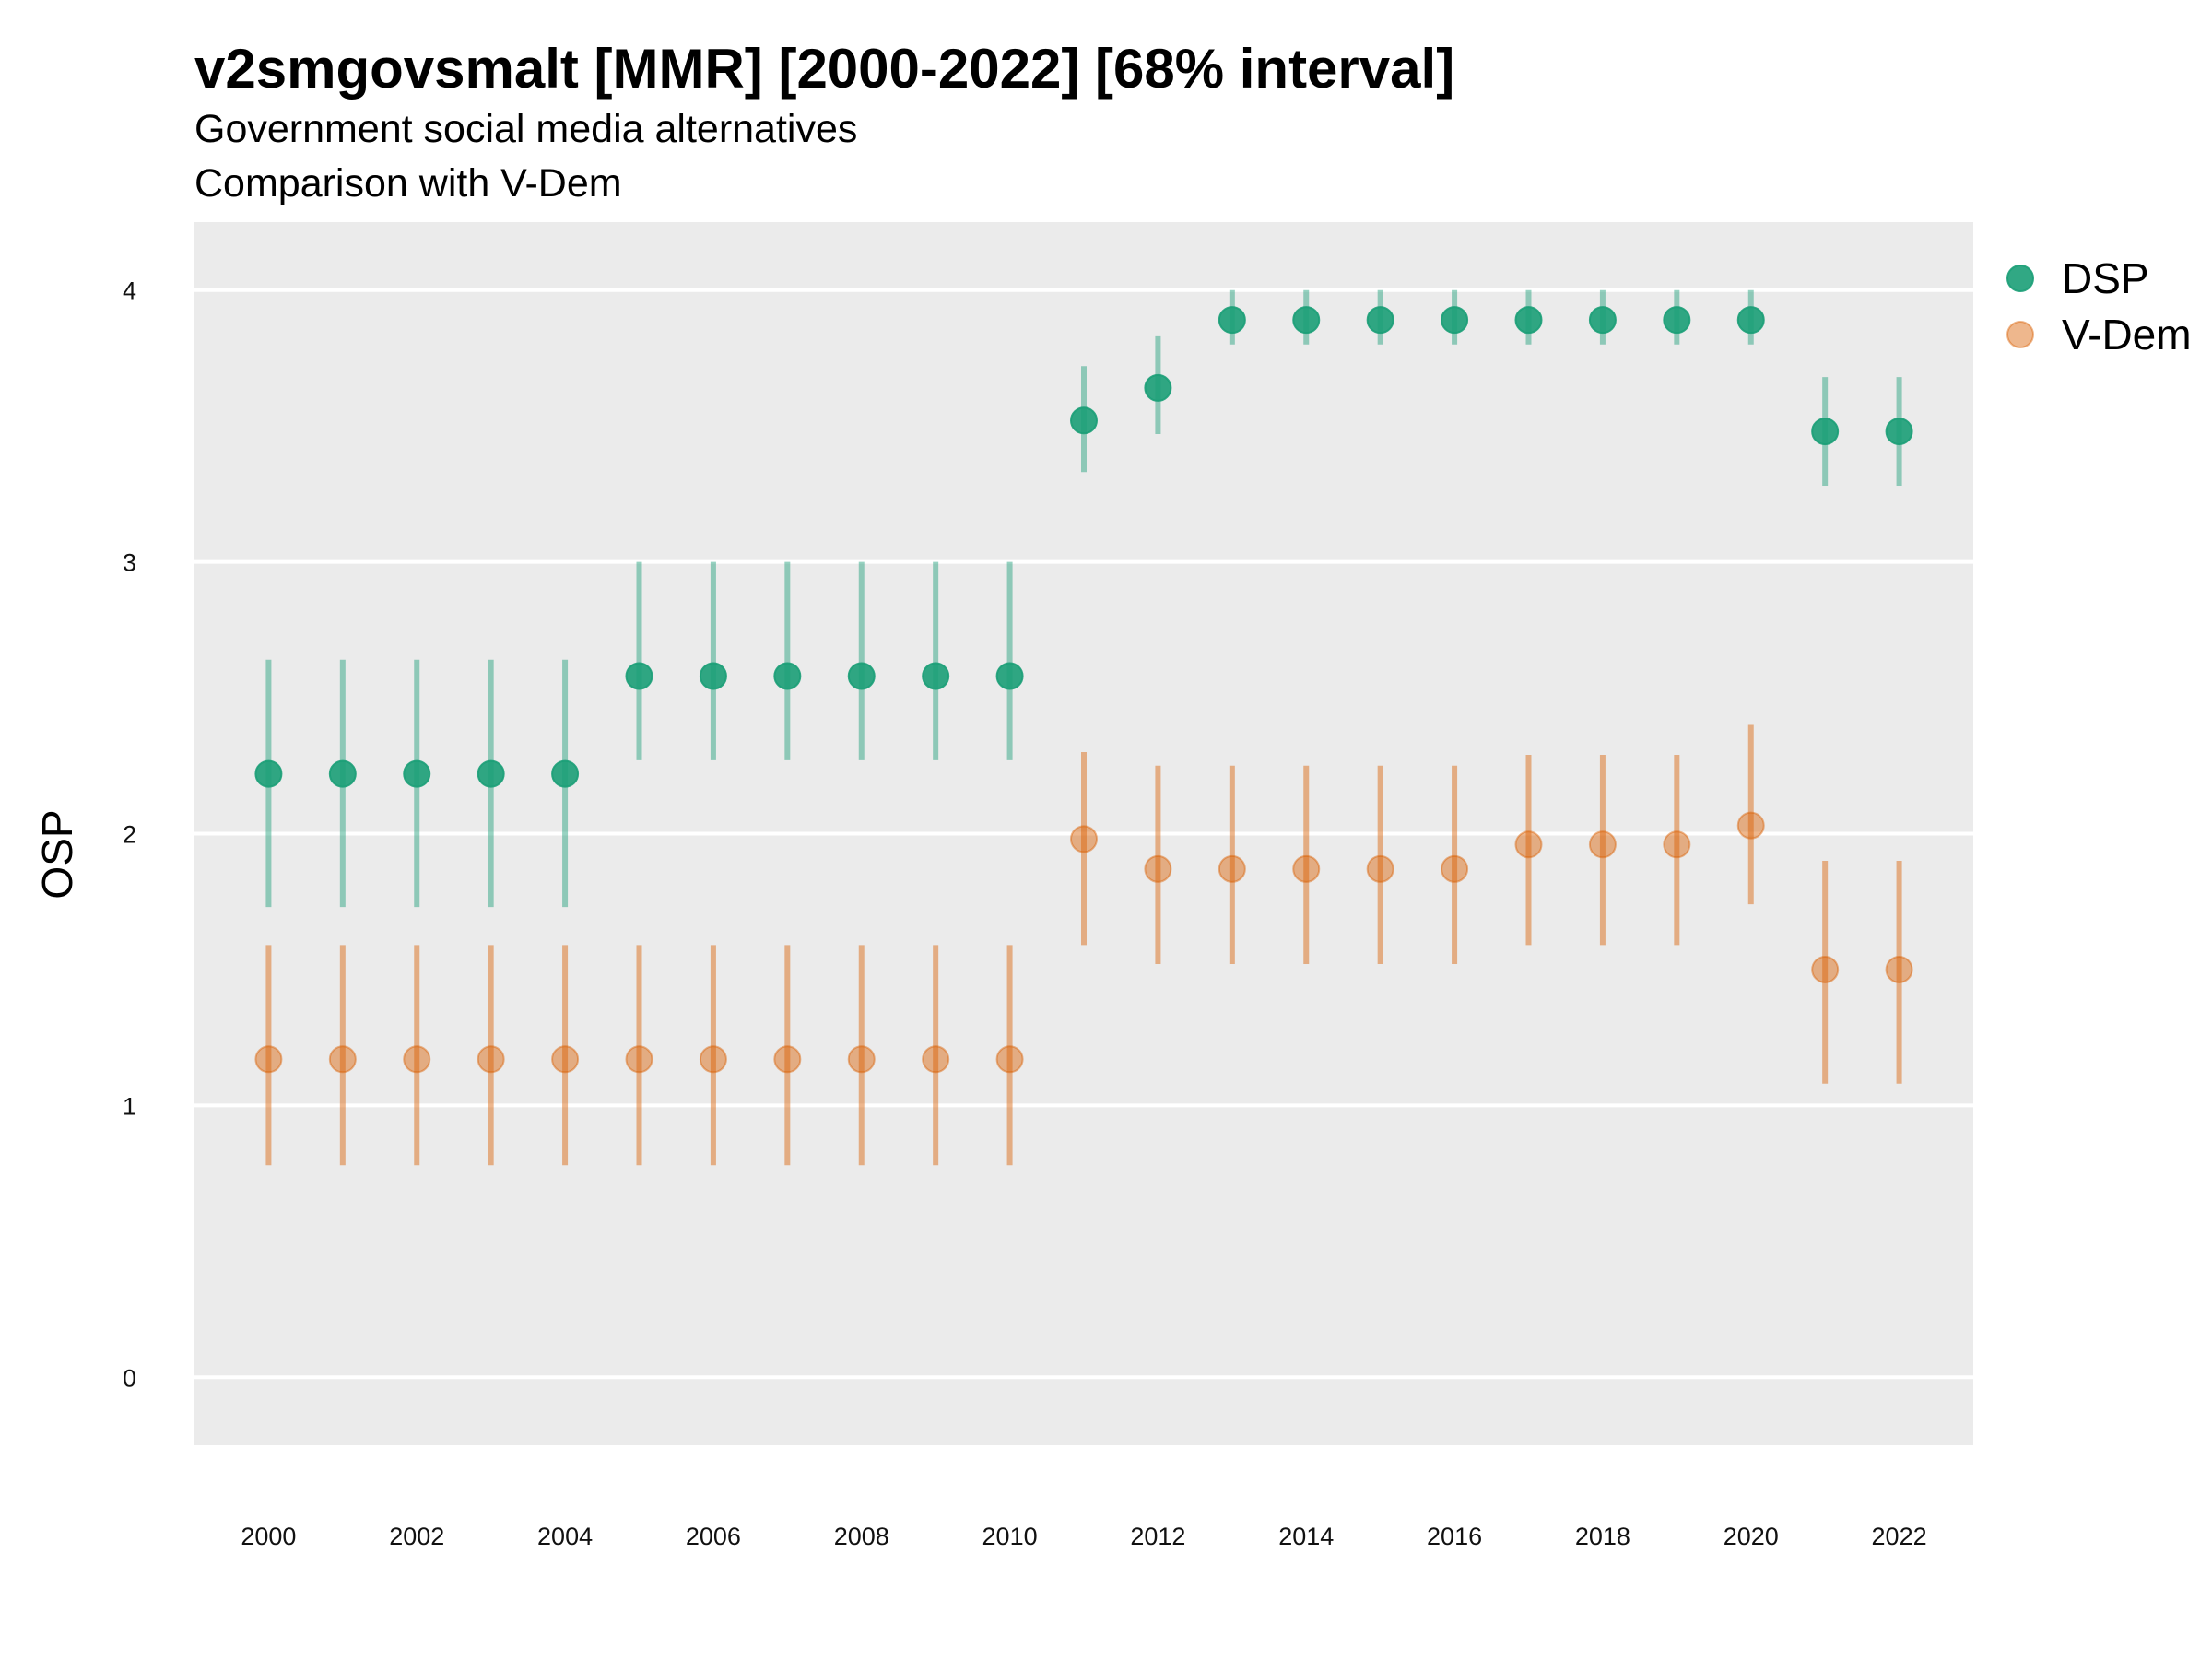 This screenshot has height=1659, width=2212. I want to click on x-tick-label: 2018, so click(1602, 1536).